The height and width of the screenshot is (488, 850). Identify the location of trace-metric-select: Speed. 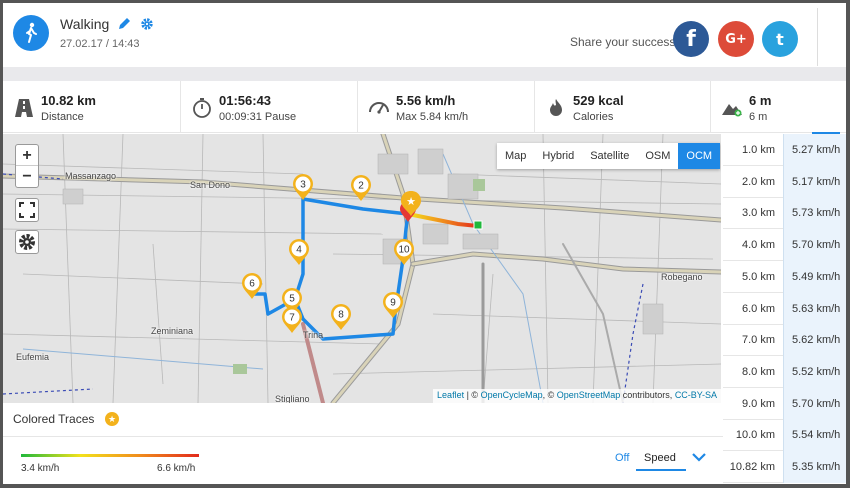
(661, 459).